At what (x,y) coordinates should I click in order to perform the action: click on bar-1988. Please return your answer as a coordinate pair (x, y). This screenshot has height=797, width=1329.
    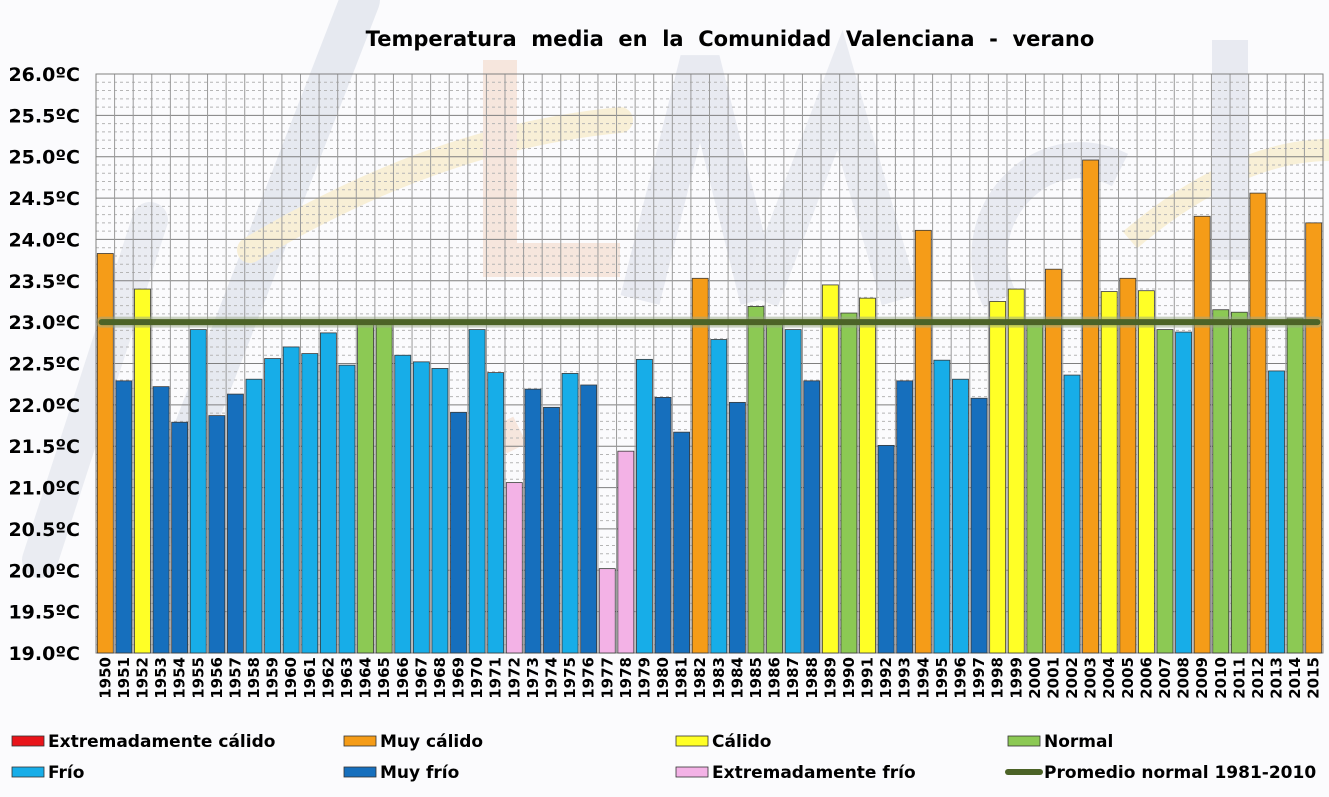
    Looking at the image, I should click on (812, 517).